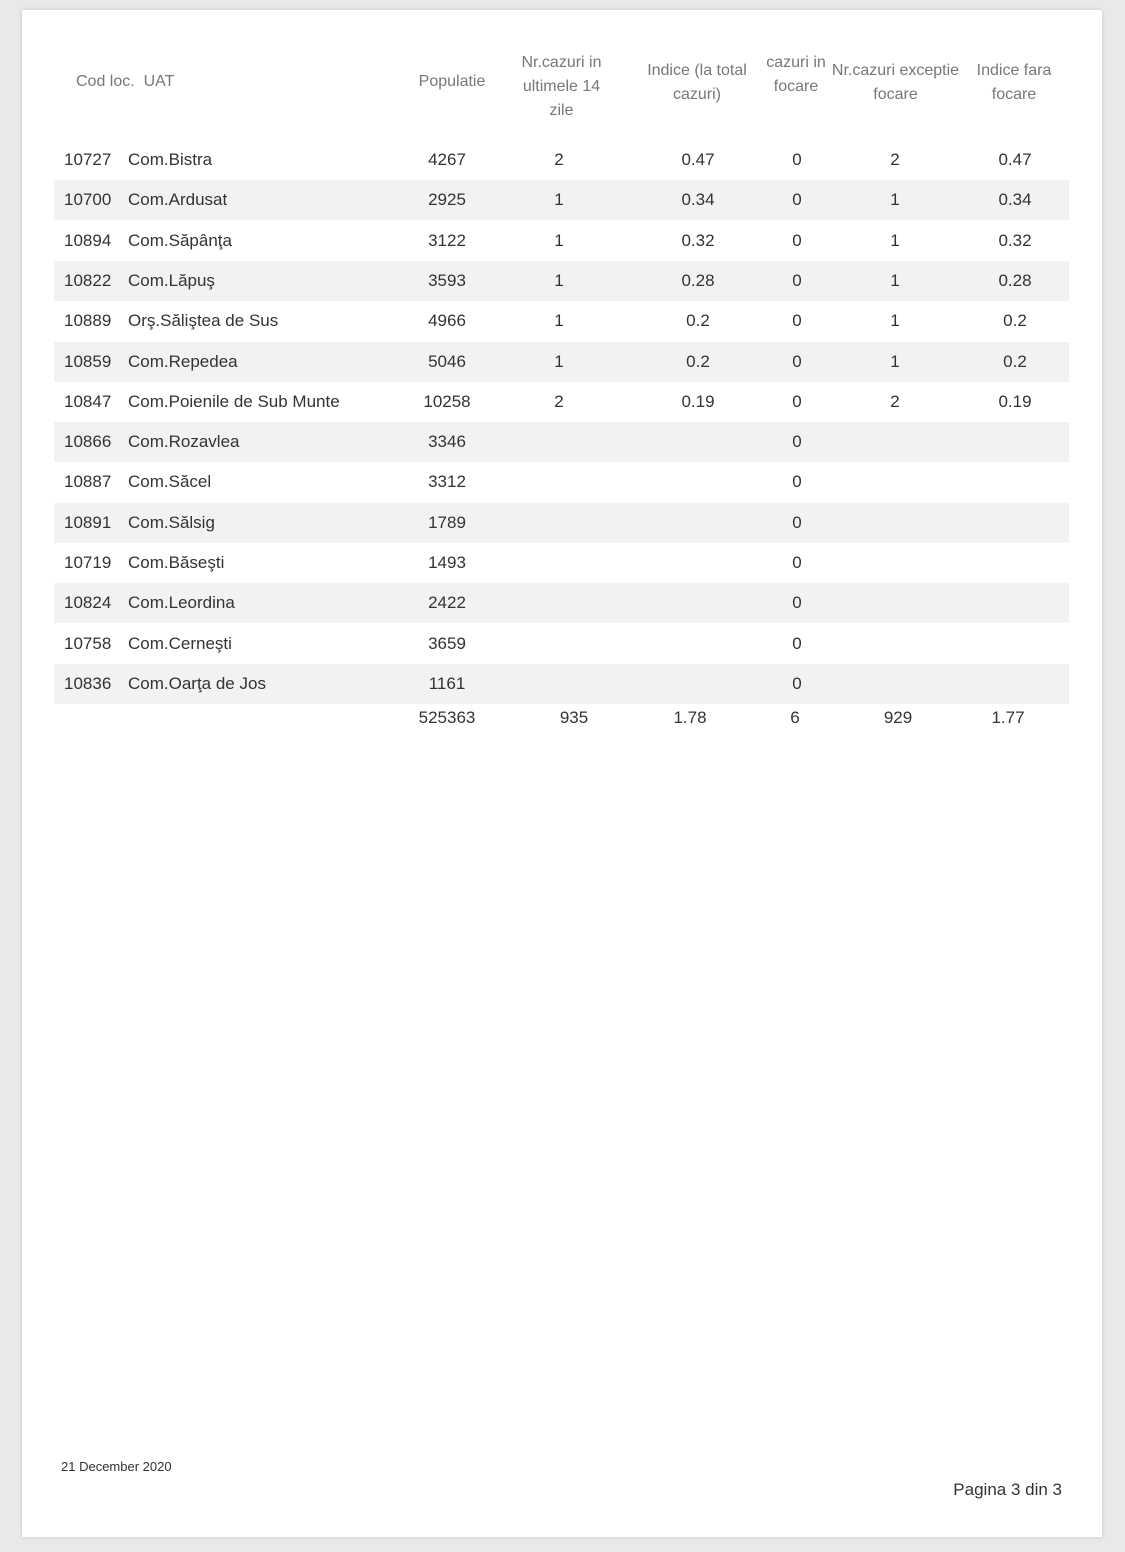  What do you see at coordinates (698, 159) in the screenshot?
I see `indice-cell: 0.47` at bounding box center [698, 159].